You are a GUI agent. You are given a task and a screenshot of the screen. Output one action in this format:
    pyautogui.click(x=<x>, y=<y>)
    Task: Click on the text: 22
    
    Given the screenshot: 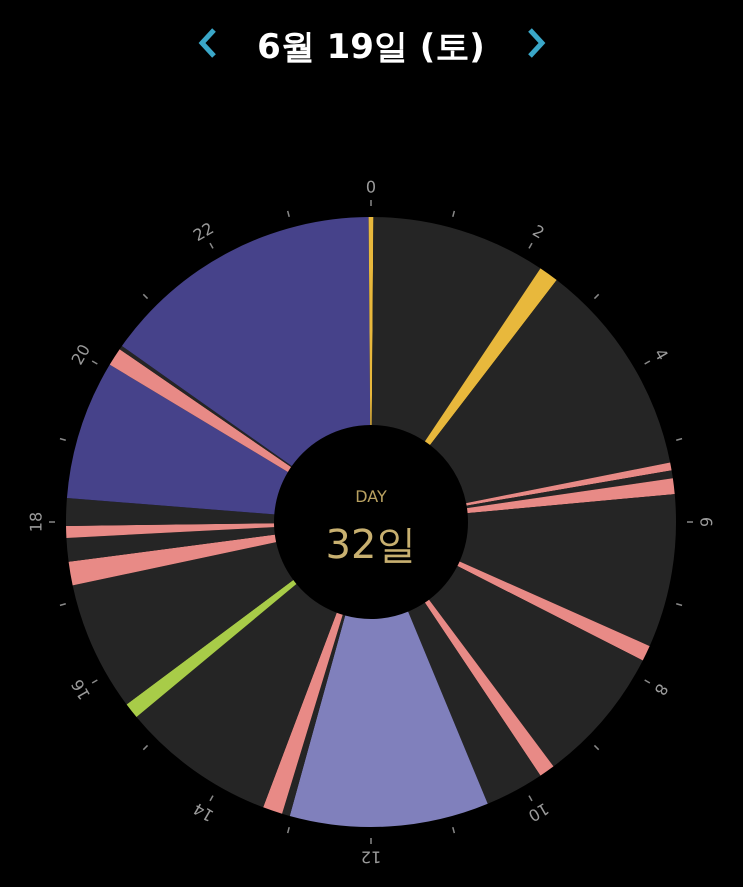 What is the action you would take?
    pyautogui.click(x=204, y=232)
    